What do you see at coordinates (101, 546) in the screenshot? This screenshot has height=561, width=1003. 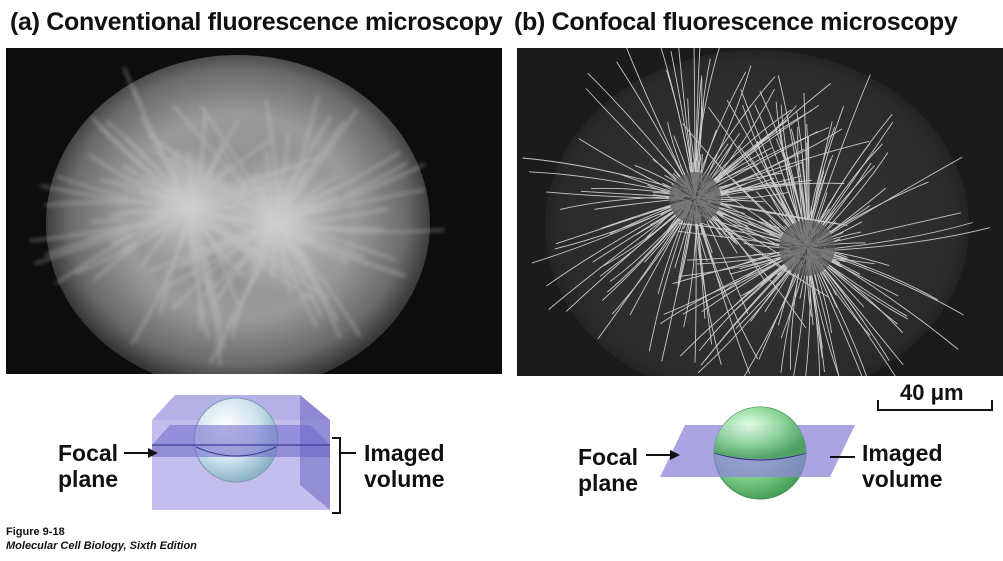 I see `book-title: Molecular Cell Biology, Sixth Edition` at bounding box center [101, 546].